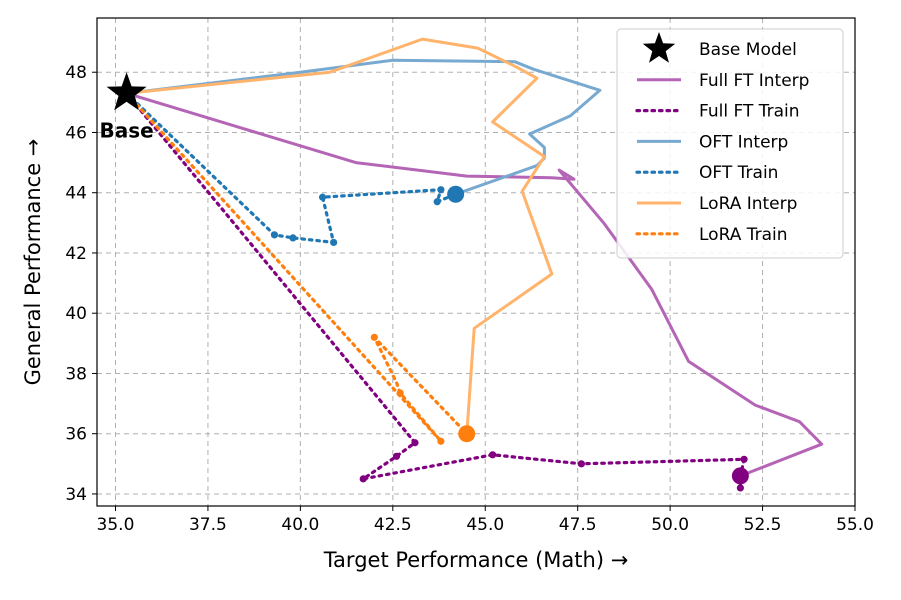  What do you see at coordinates (116, 525) in the screenshot?
I see `x-tick-label: 35.0` at bounding box center [116, 525].